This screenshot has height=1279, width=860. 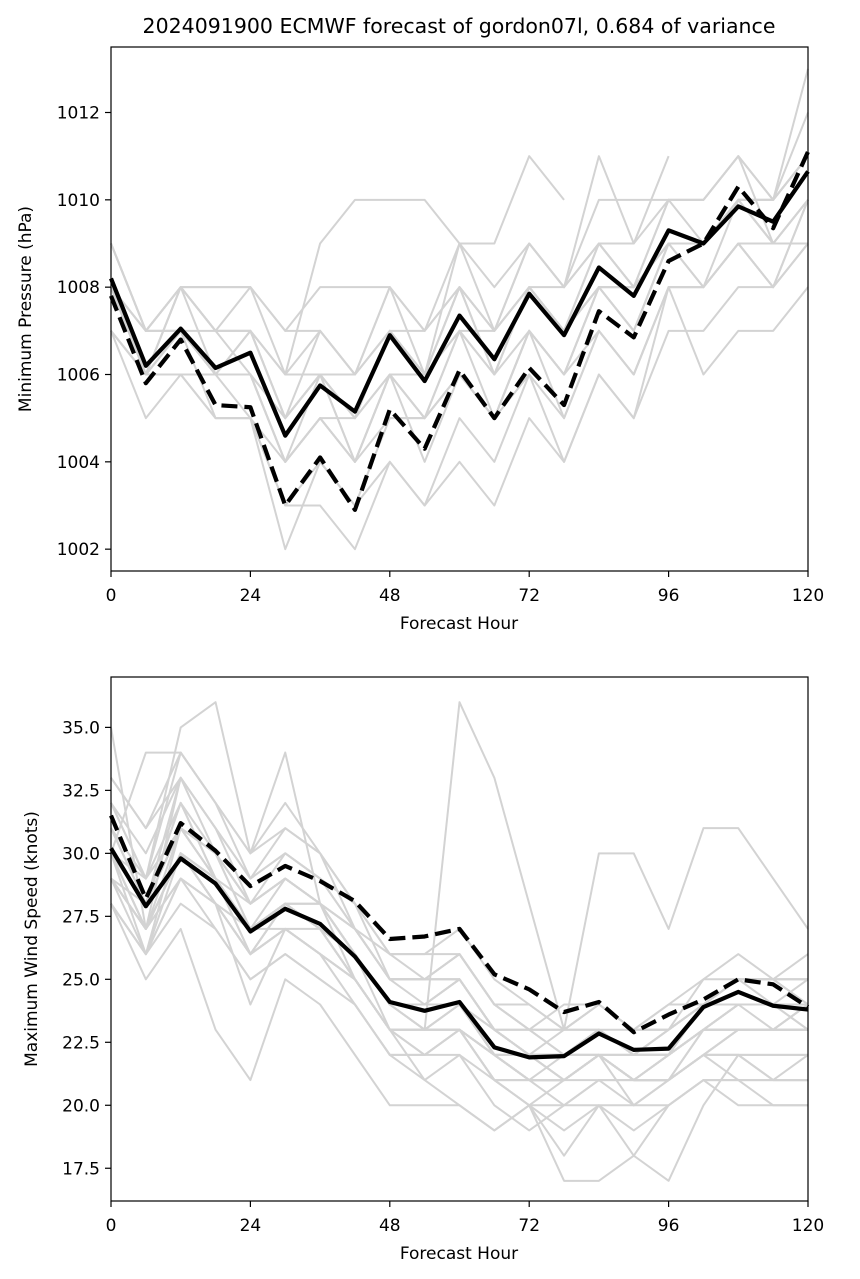 I want to click on wind-solid-mean-line, so click(x=459, y=953).